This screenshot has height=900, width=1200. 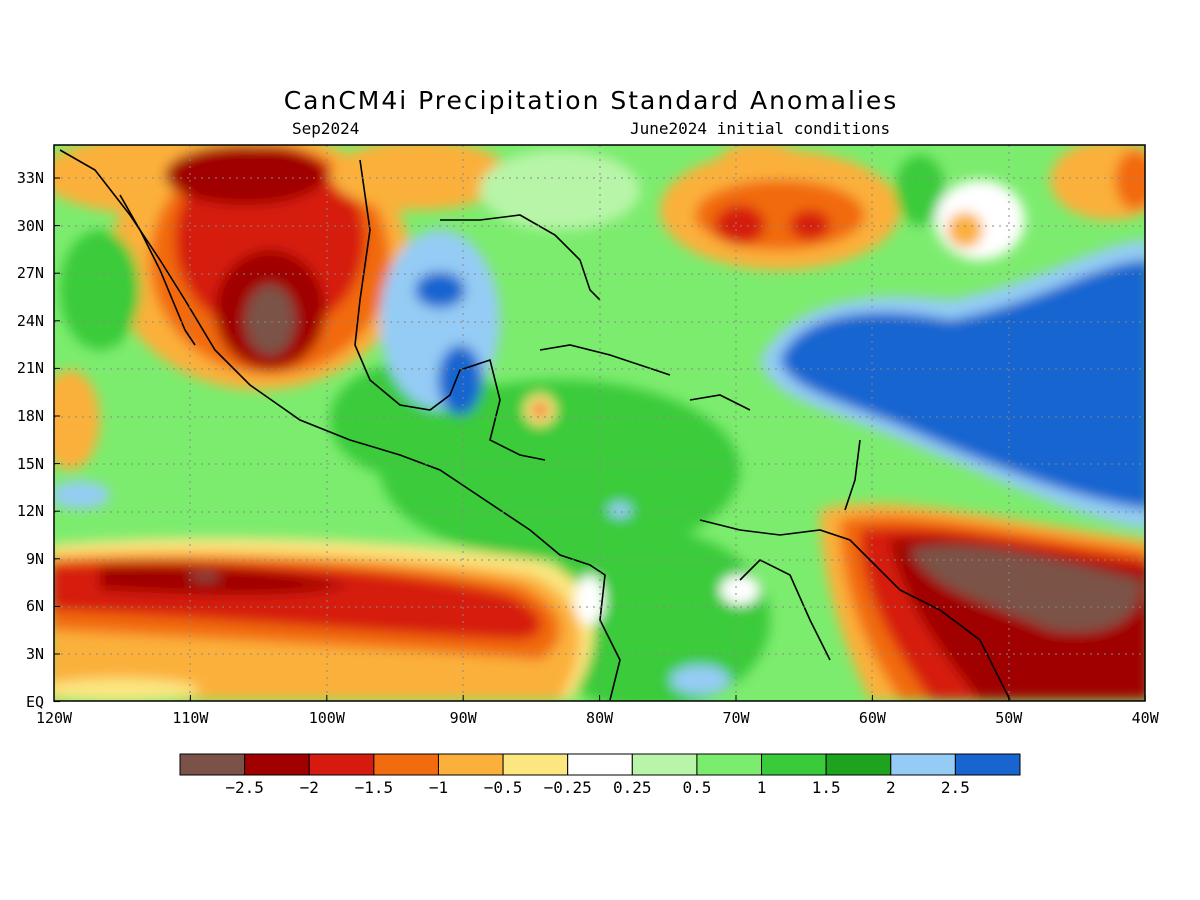 I want to click on latitude-label: 3N, so click(x=34, y=654).